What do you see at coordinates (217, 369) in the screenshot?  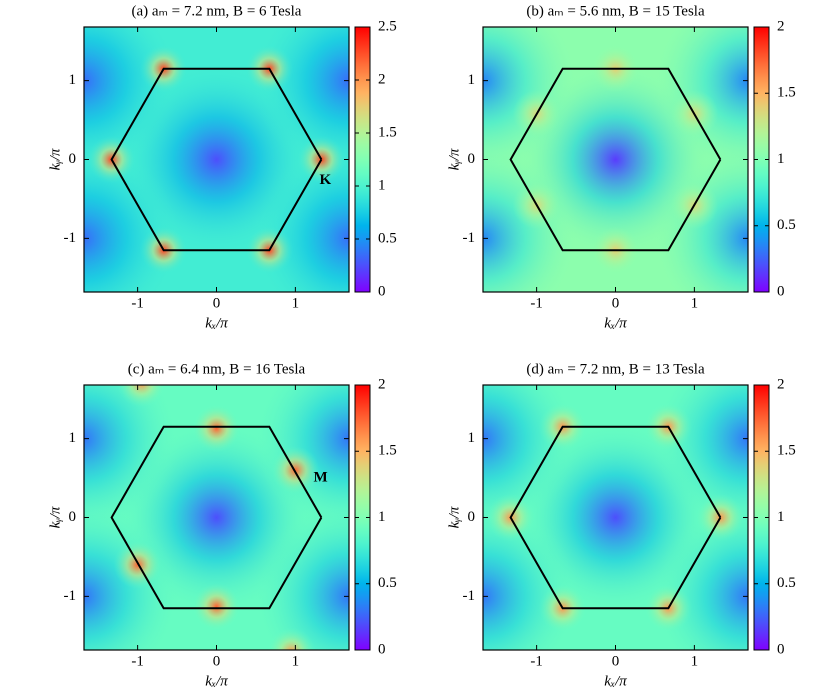 I see `panel-title: (c) aₘ = 6.4 nm, B = 16 Tesla` at bounding box center [217, 369].